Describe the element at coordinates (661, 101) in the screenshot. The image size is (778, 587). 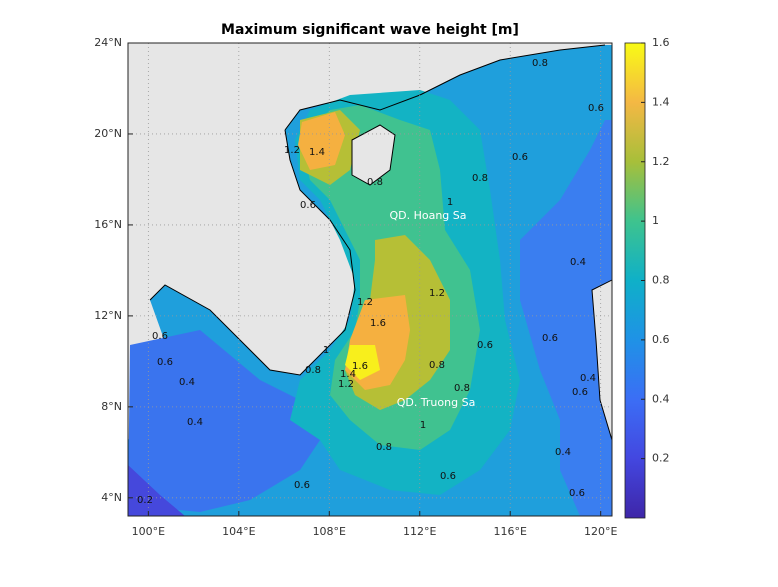
I see `colorbar-tick-label: 1.4` at that location.